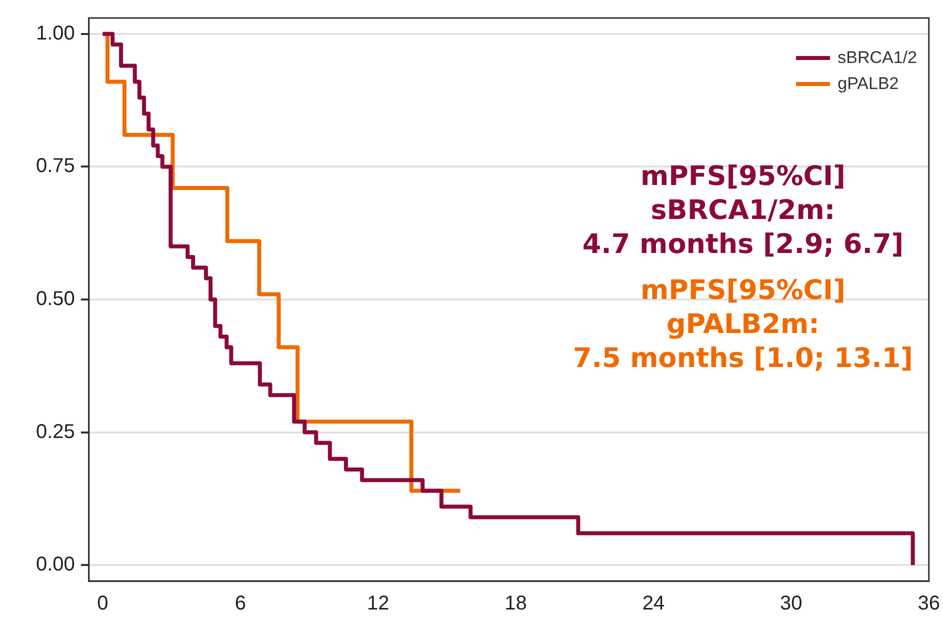  What do you see at coordinates (742, 325) in the screenshot?
I see `annotation: mPFS[95%CI] gPALB2m: 7.5 months [1.0; 13.1]` at bounding box center [742, 325].